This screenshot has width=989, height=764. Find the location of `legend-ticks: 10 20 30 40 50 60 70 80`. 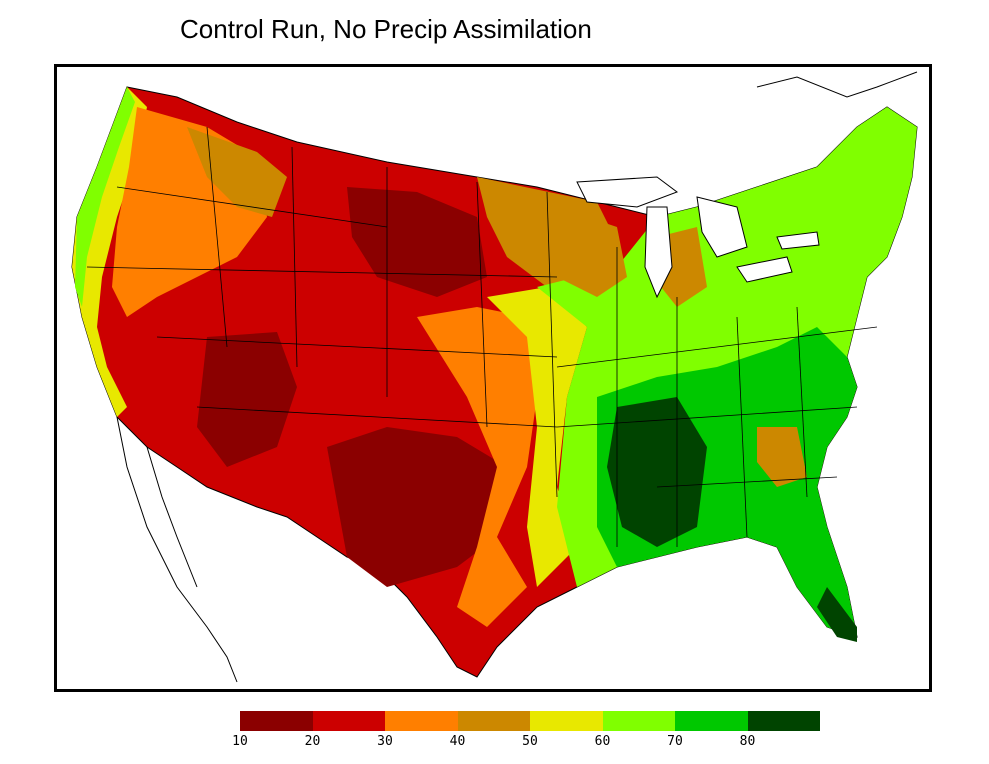

legend-ticks: 10 20 30 40 50 60 70 80 is located at coordinates (494, 744).